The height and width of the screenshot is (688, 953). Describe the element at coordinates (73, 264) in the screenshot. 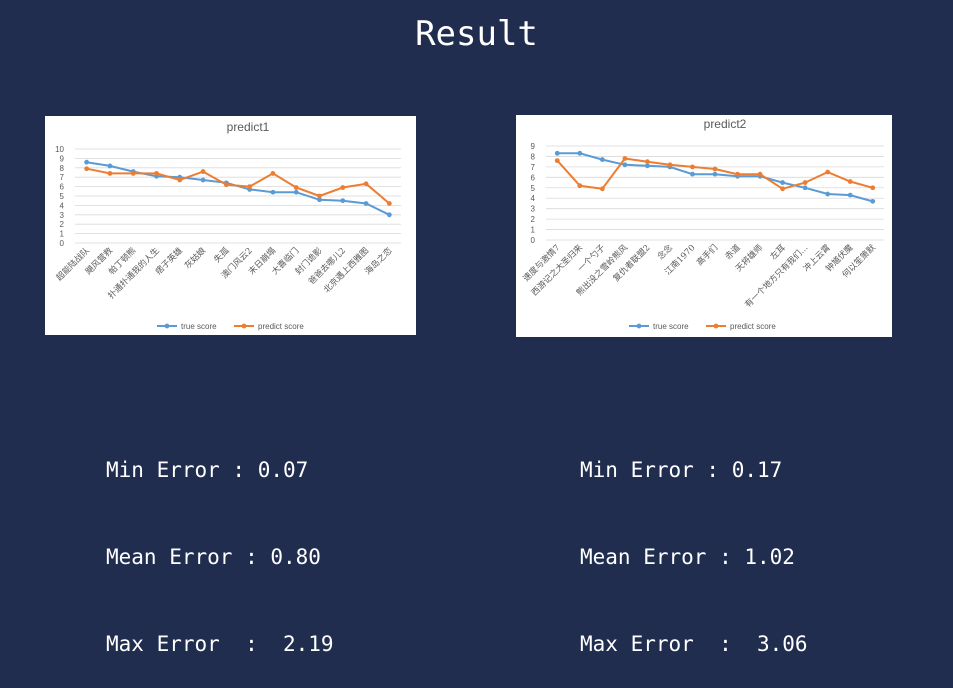

I see `x-tick-label: 超能陆战队` at that location.